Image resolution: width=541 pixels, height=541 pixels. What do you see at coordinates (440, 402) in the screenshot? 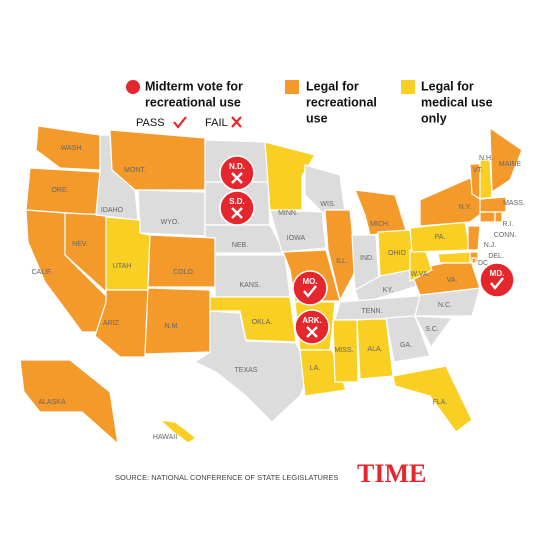
I see `state-label: FLA.` at bounding box center [440, 402].